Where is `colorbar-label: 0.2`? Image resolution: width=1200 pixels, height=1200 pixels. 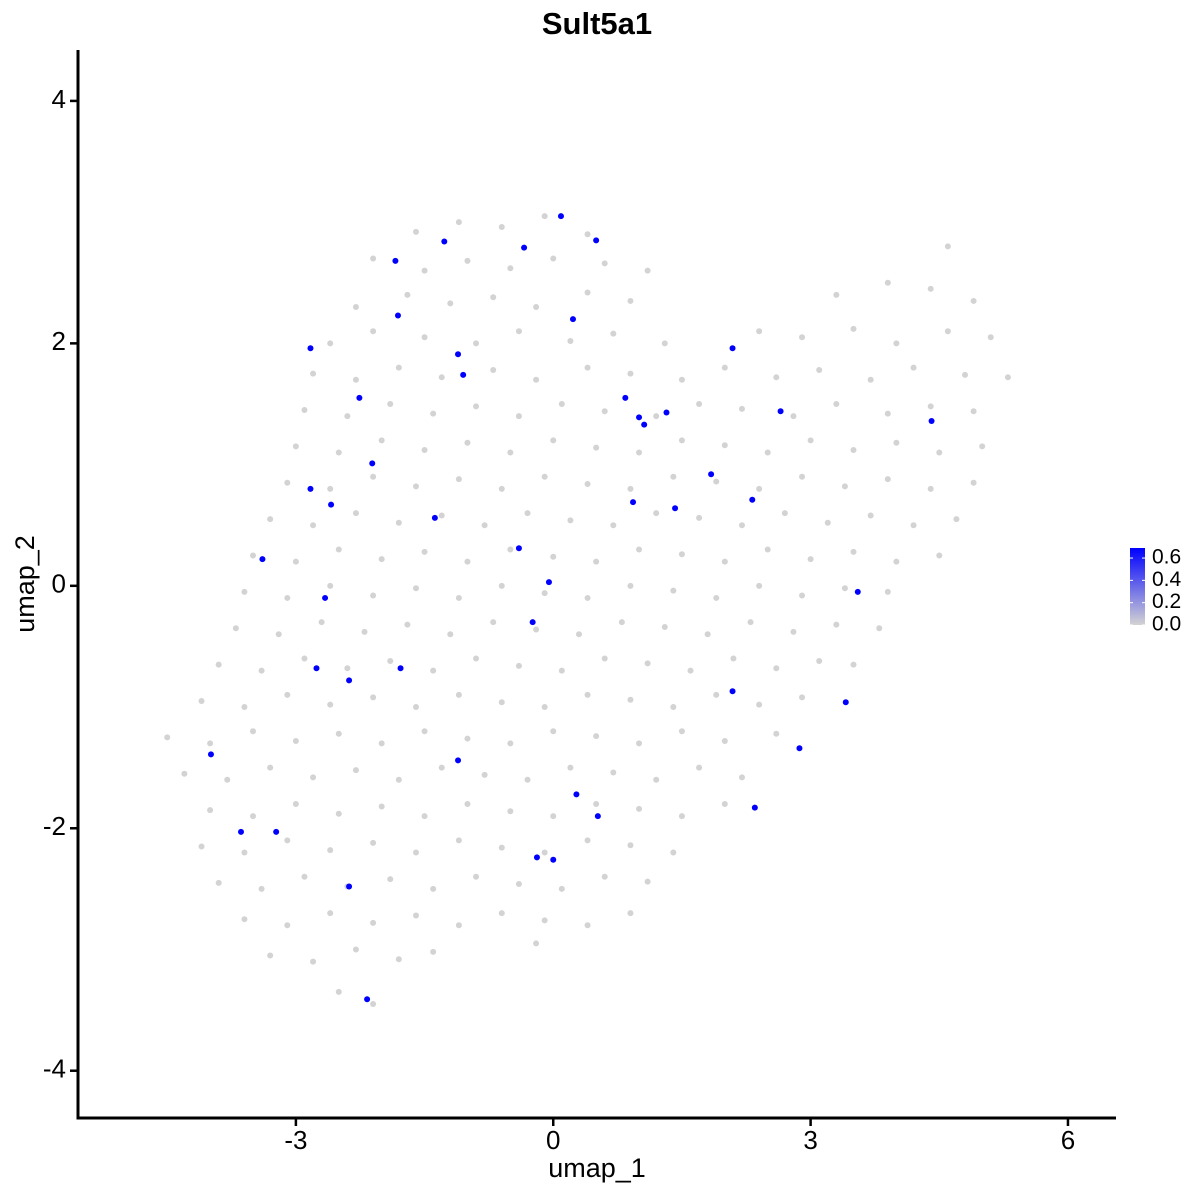 colorbar-label: 0.2 is located at coordinates (1166, 601).